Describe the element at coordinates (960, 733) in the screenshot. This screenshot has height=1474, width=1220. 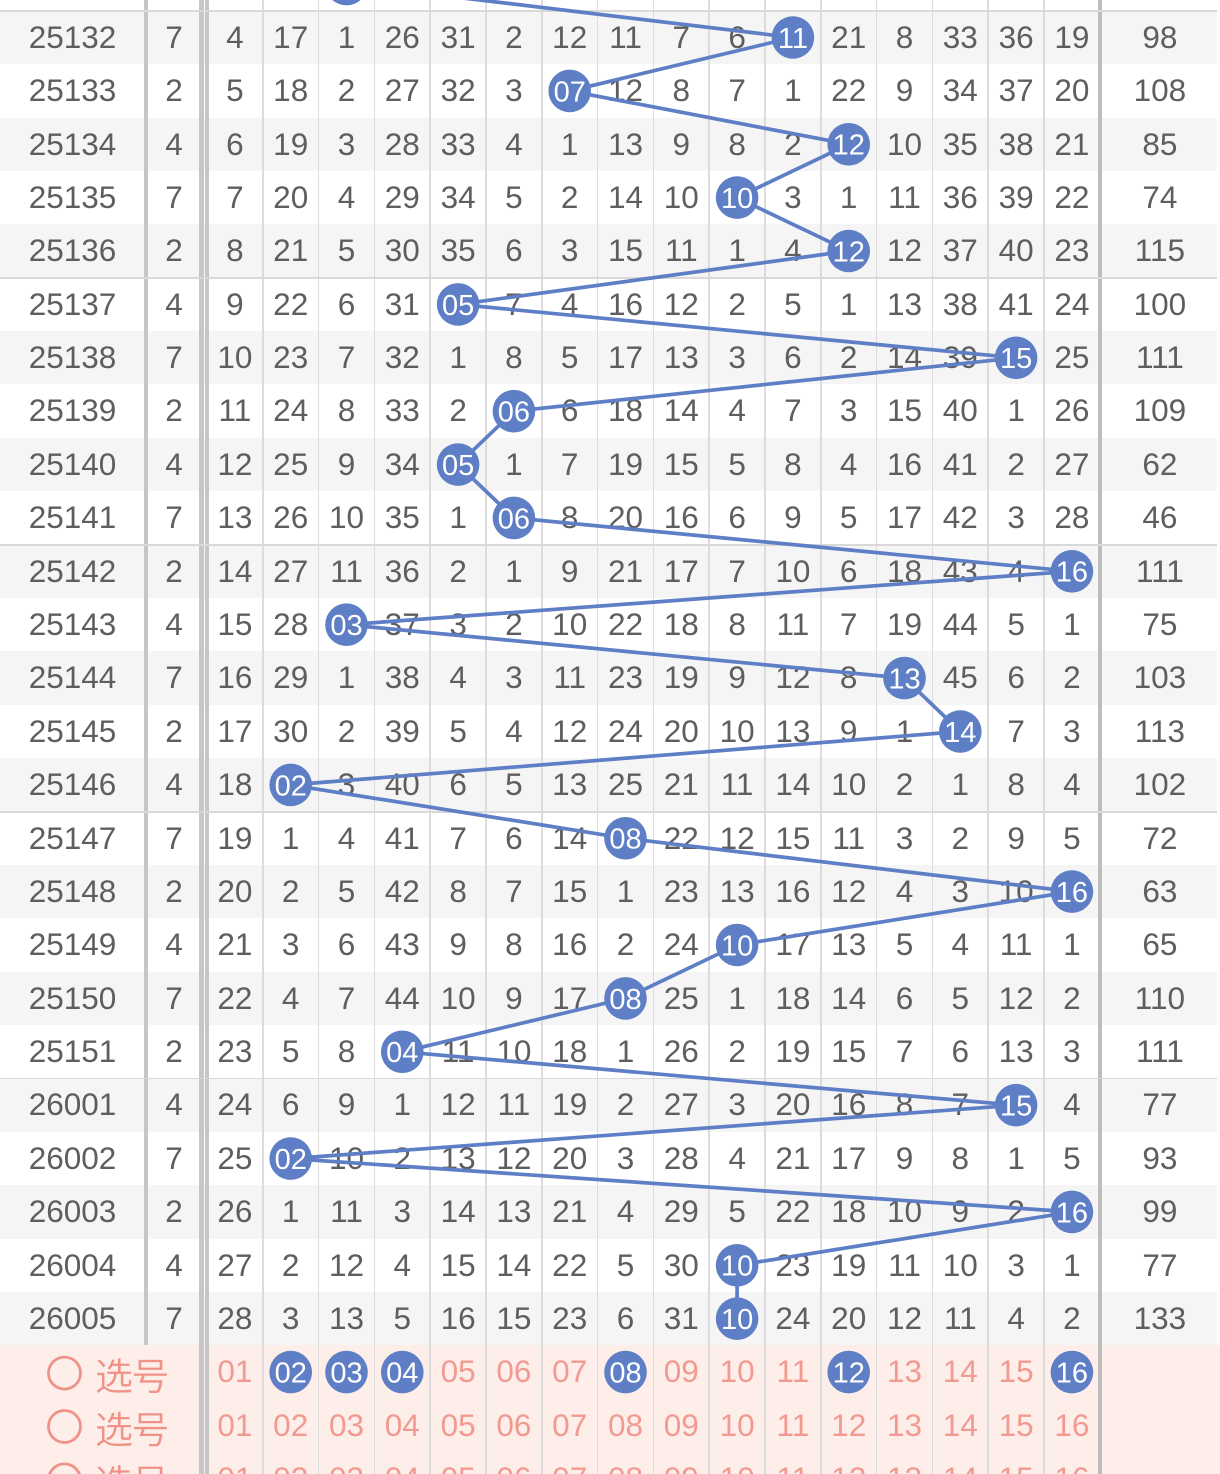
I see `svg-text: 14` at that location.